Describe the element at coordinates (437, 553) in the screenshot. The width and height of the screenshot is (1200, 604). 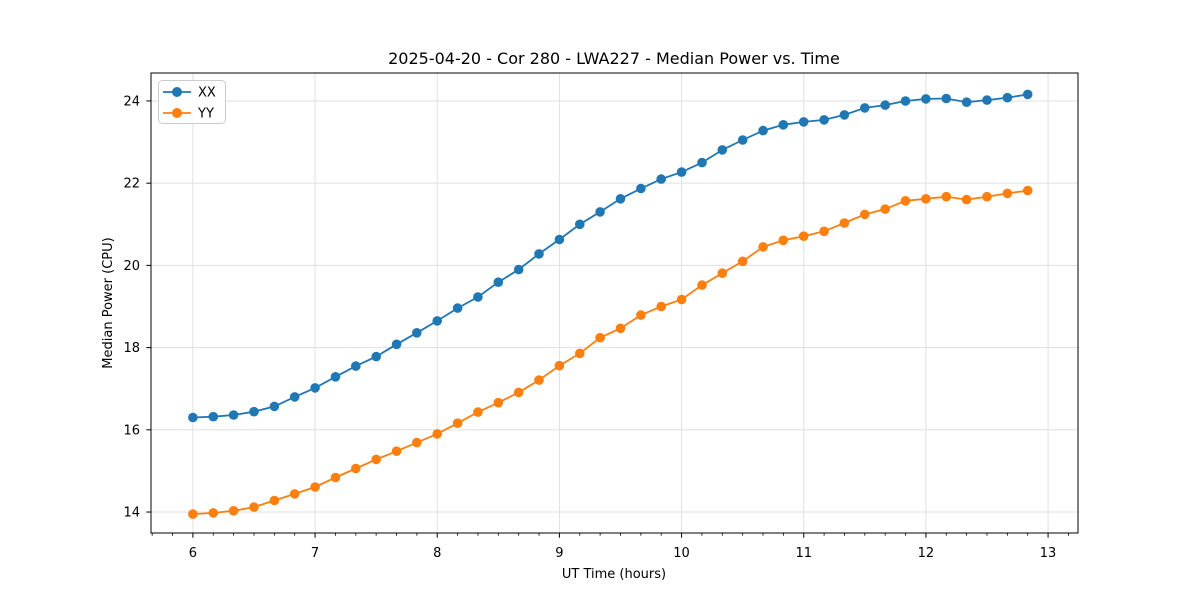
I see `x-tick-label: 8` at that location.